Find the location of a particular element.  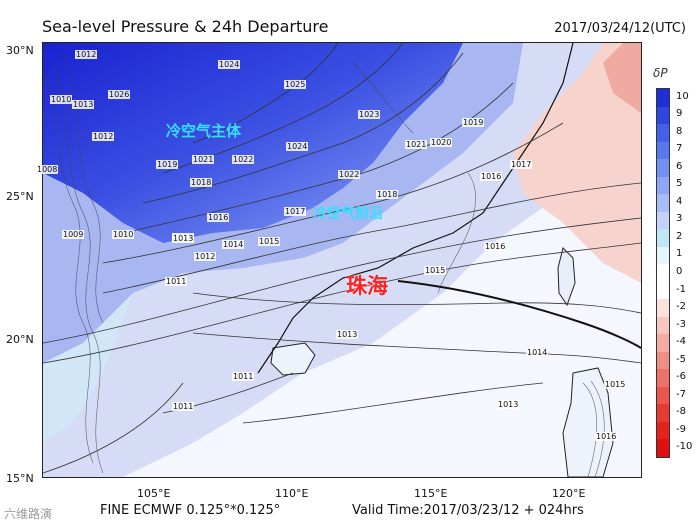

colorbar-tick: 6 is located at coordinates (679, 166).